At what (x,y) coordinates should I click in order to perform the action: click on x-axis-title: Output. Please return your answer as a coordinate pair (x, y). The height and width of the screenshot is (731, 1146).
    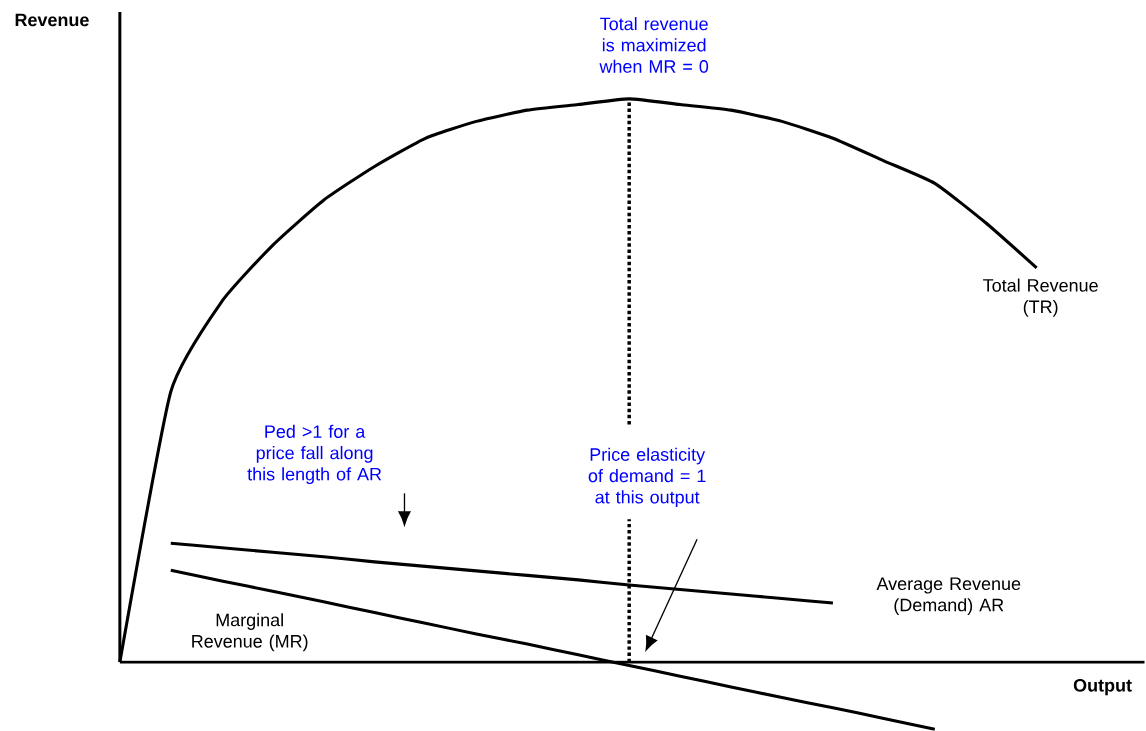
    Looking at the image, I should click on (1102, 687).